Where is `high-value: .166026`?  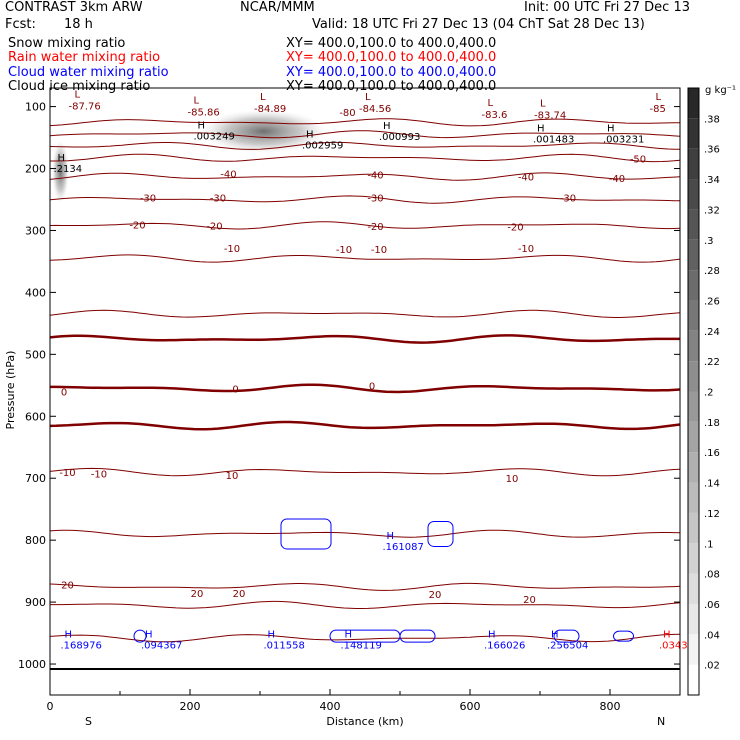
high-value: .166026 is located at coordinates (504, 645).